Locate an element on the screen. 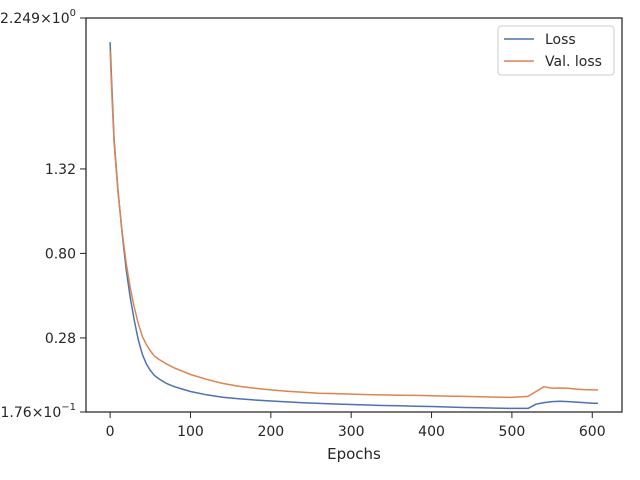 The width and height of the screenshot is (640, 480). y-tick-label: 0.28 is located at coordinates (60, 339).